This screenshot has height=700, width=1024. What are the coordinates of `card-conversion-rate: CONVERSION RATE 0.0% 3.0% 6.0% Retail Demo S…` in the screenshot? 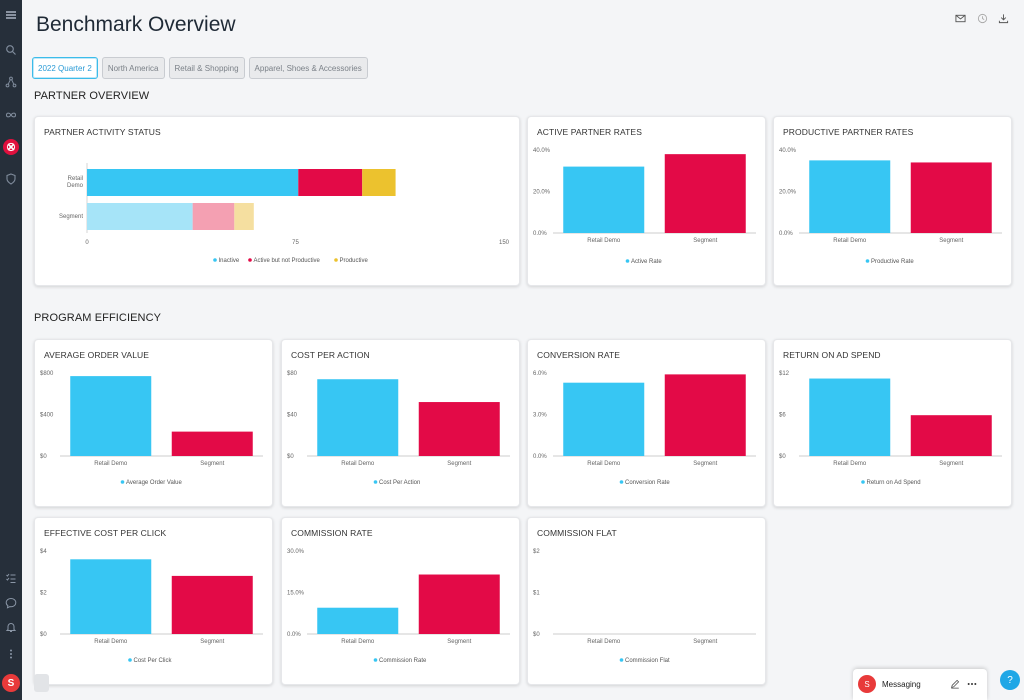 It's located at (646, 423).